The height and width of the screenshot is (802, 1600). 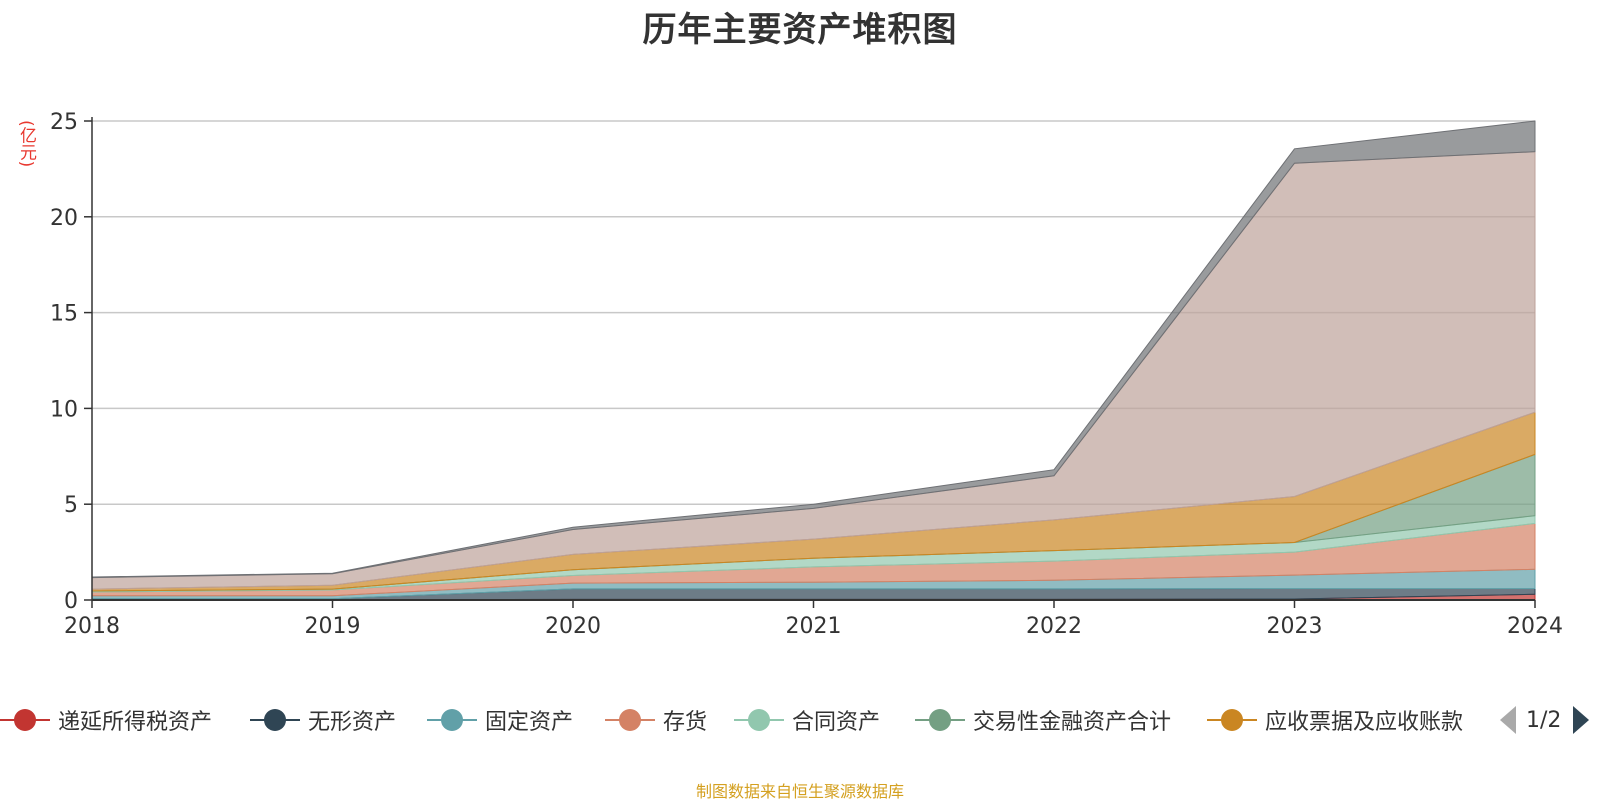 What do you see at coordinates (529, 722) in the screenshot?
I see `legend-label: 固定资产` at bounding box center [529, 722].